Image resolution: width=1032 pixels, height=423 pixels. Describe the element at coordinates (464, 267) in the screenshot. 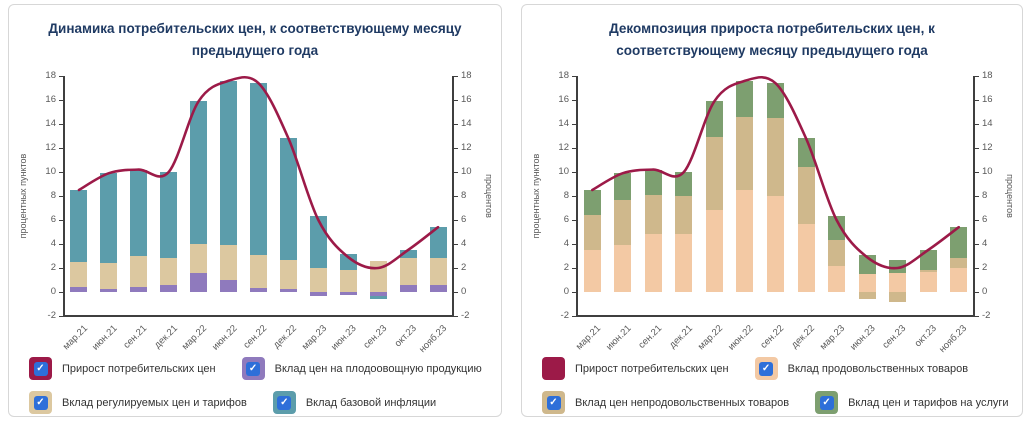

I see `y-tick-label-right: 2` at that location.